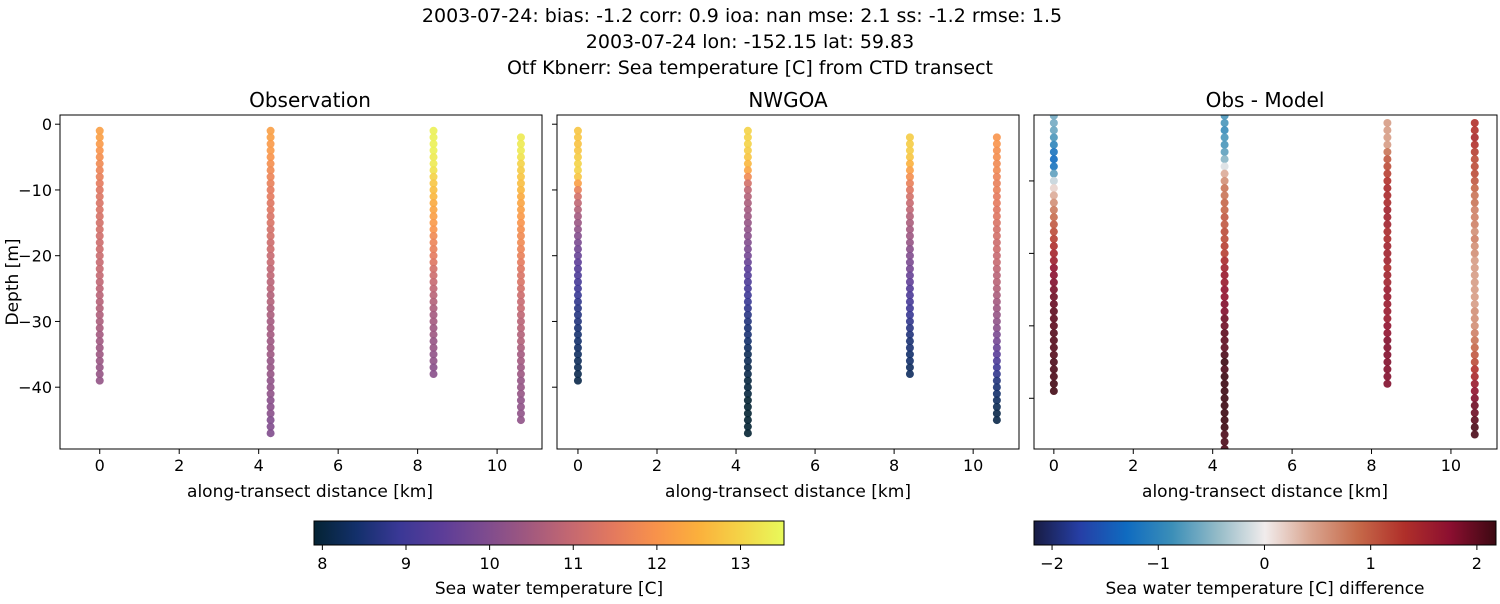  What do you see at coordinates (973, 465) in the screenshot?
I see `x-tick-label: 10` at bounding box center [973, 465].